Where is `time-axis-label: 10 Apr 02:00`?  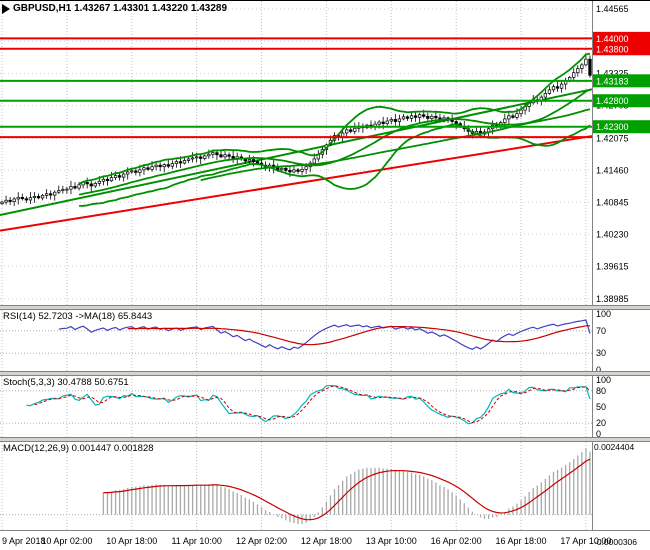
time-axis-label: 10 Apr 02:00 is located at coordinates (66, 541).